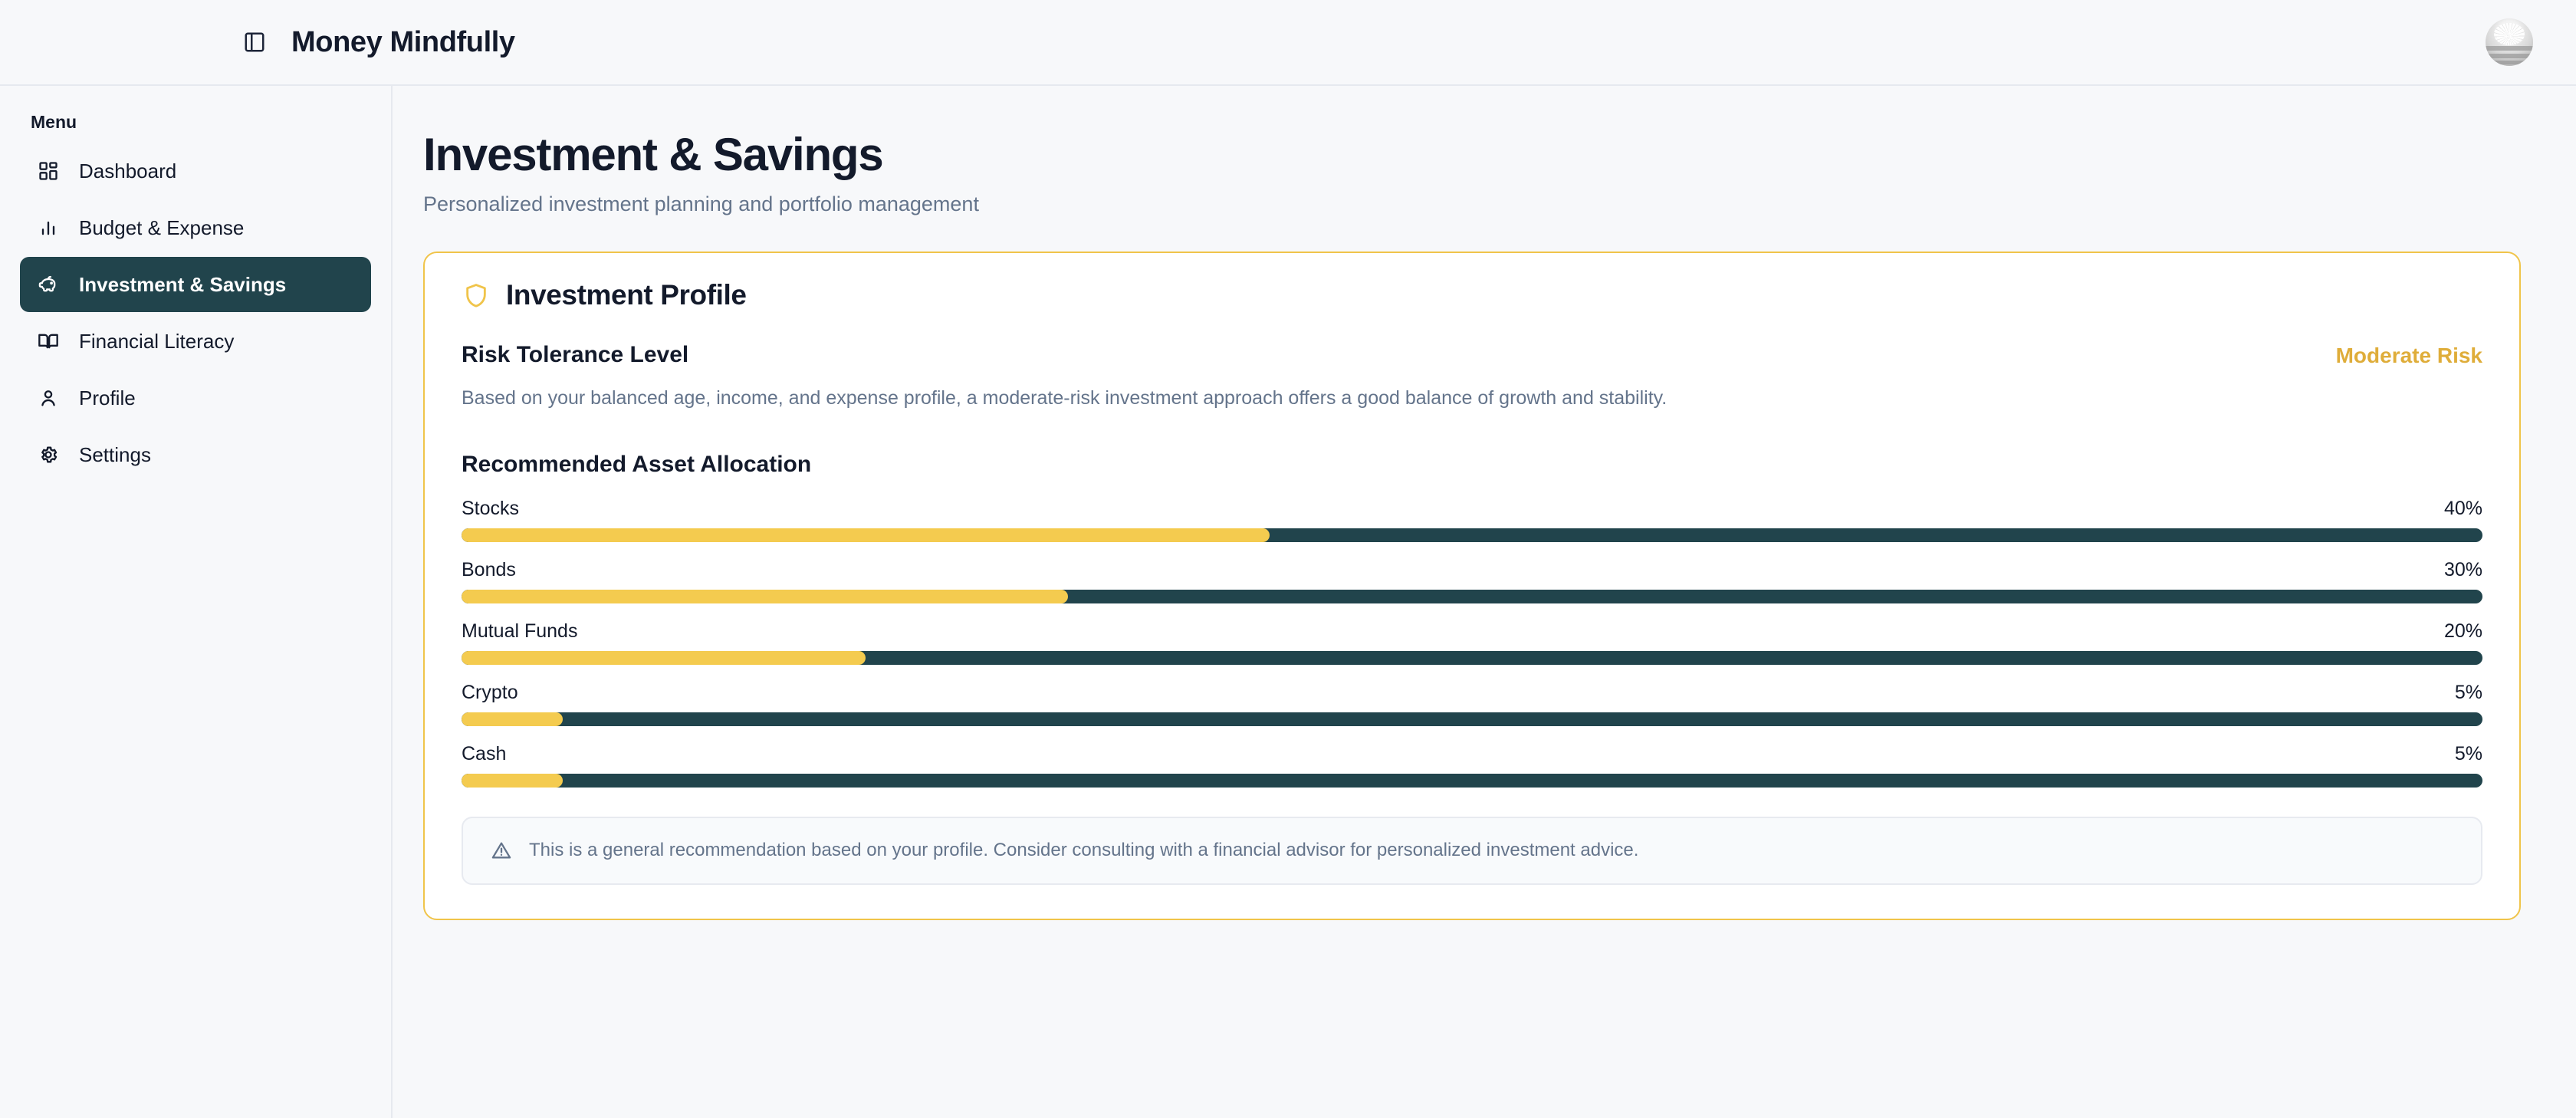 Image resolution: width=2576 pixels, height=1118 pixels. I want to click on app-title: Money Mindfully, so click(403, 41).